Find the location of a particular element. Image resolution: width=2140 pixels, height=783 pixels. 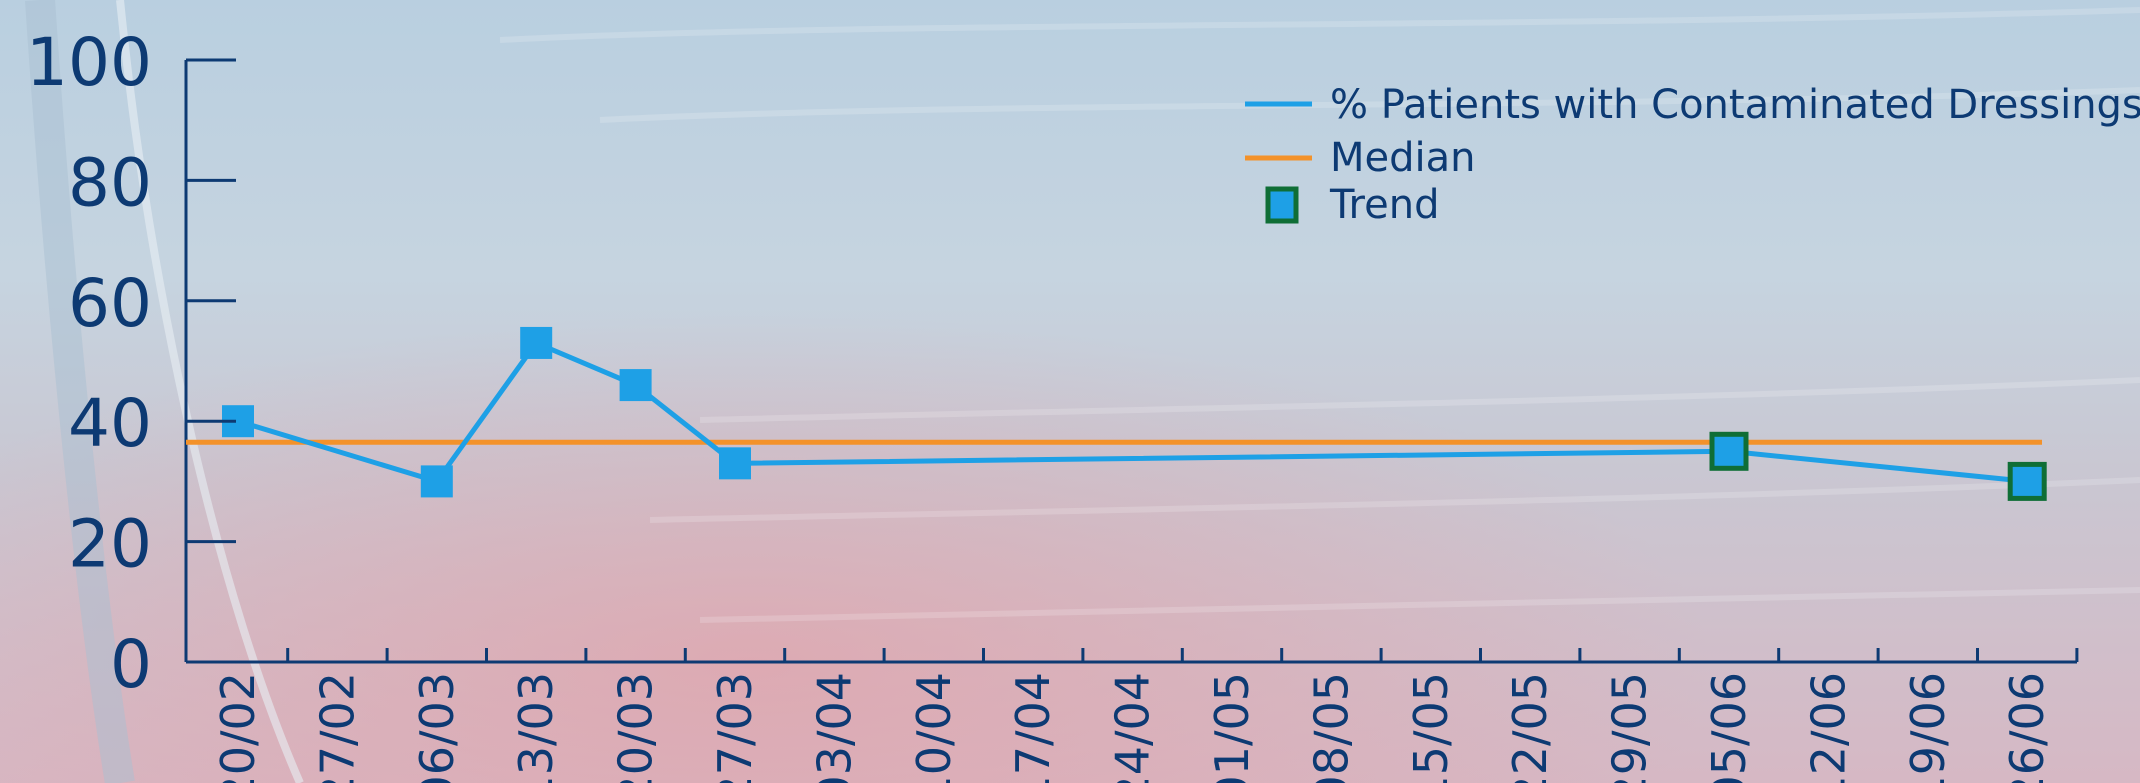

y-tick-label: 20 is located at coordinates (110, 544).